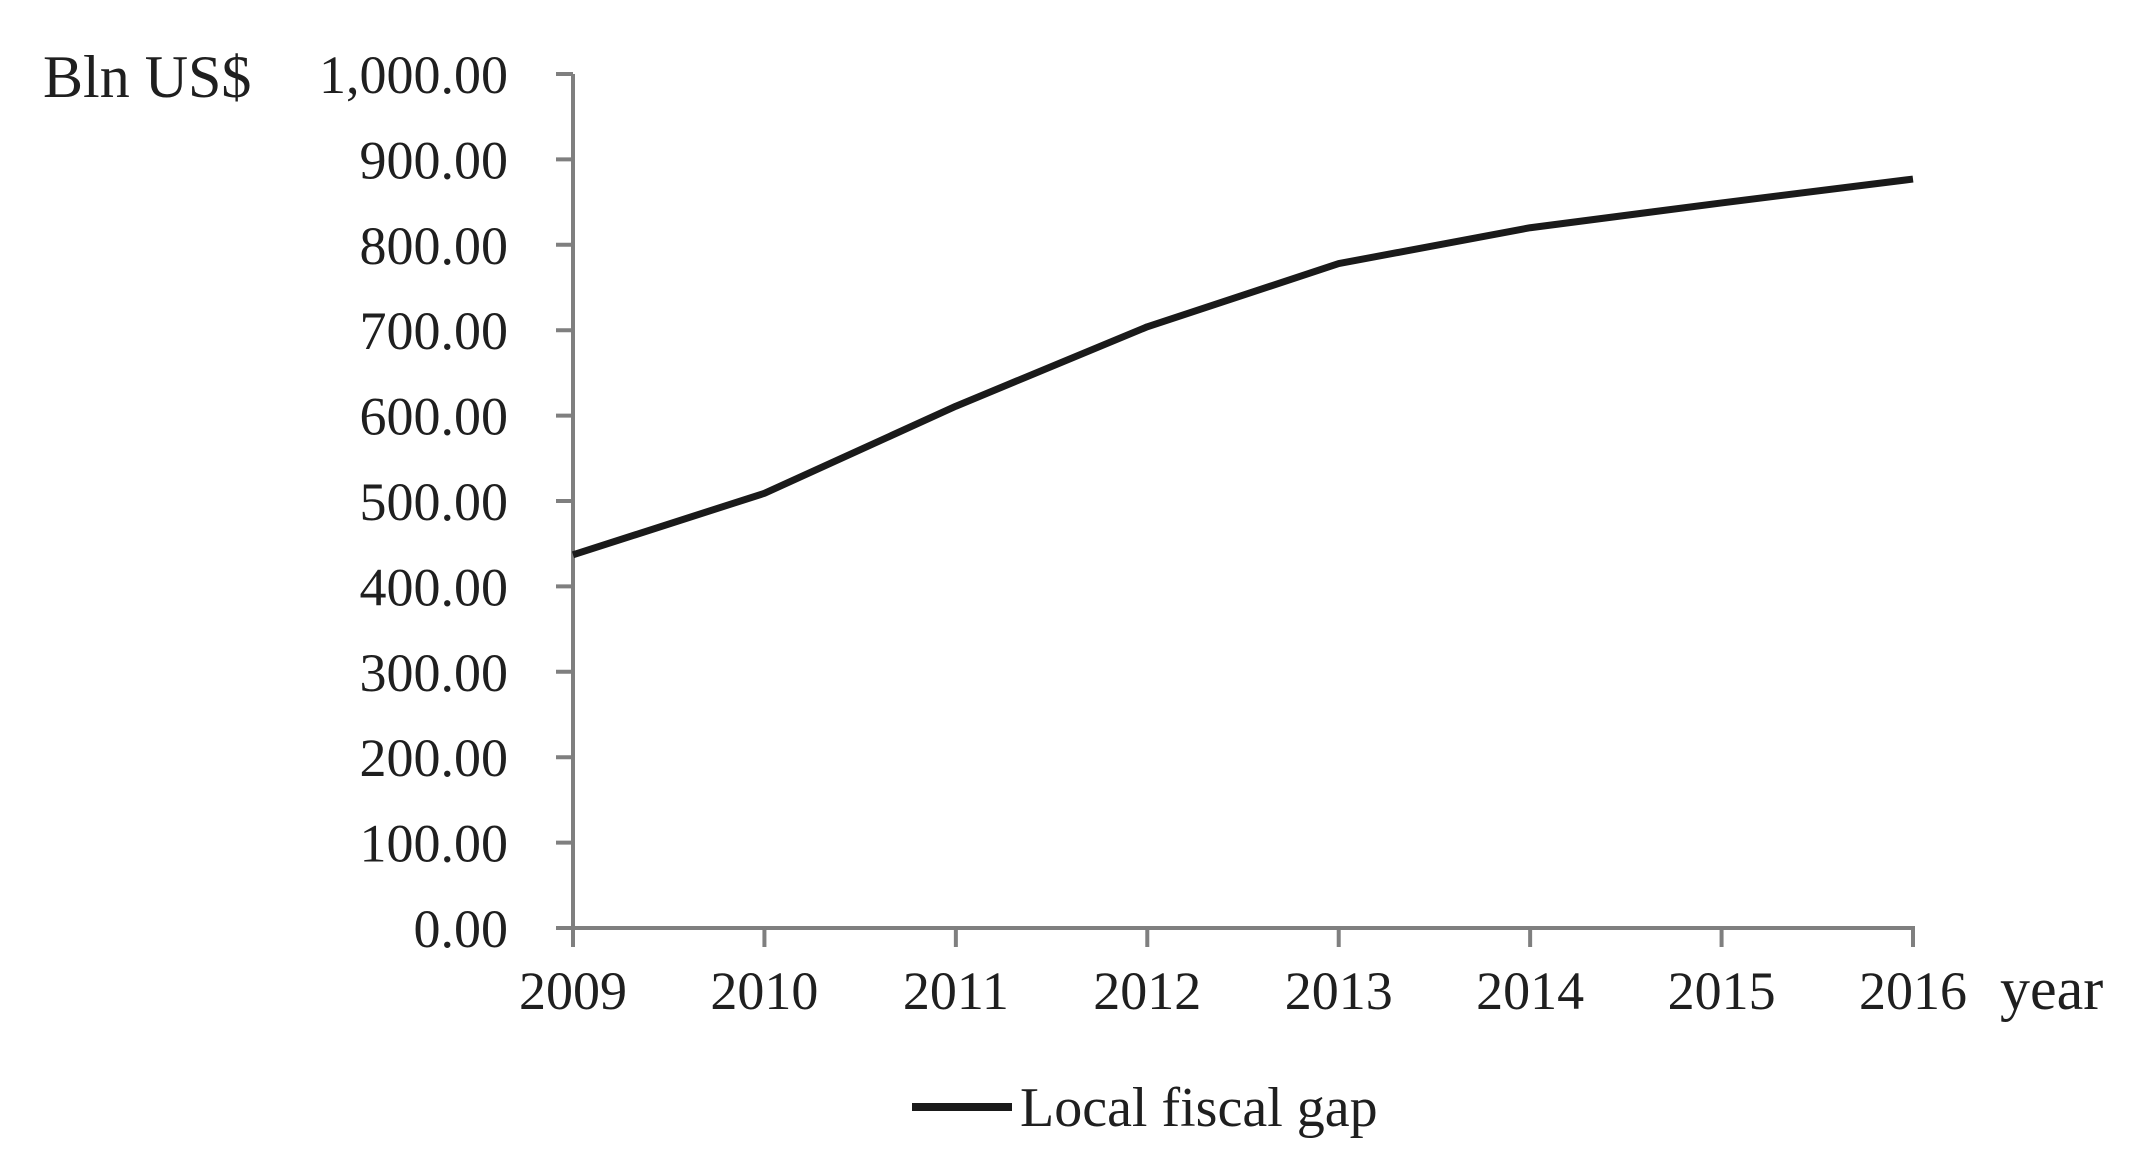  What do you see at coordinates (1722, 991) in the screenshot?
I see `x-axis-tick-label: 2015` at bounding box center [1722, 991].